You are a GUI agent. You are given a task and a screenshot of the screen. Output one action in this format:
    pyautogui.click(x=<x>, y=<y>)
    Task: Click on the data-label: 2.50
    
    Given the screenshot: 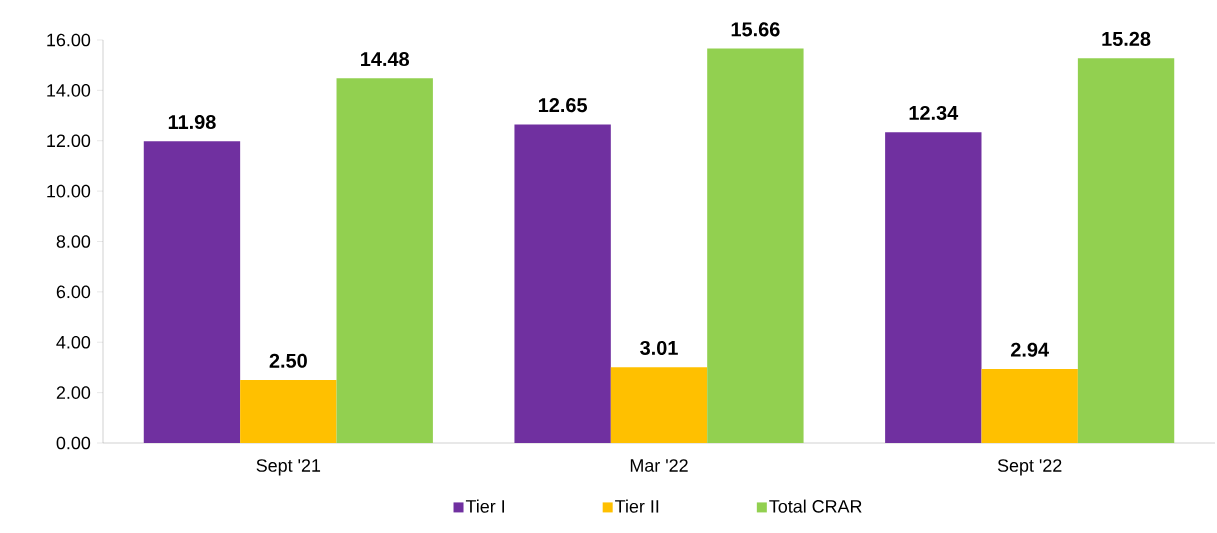 What is the action you would take?
    pyautogui.click(x=288, y=360)
    